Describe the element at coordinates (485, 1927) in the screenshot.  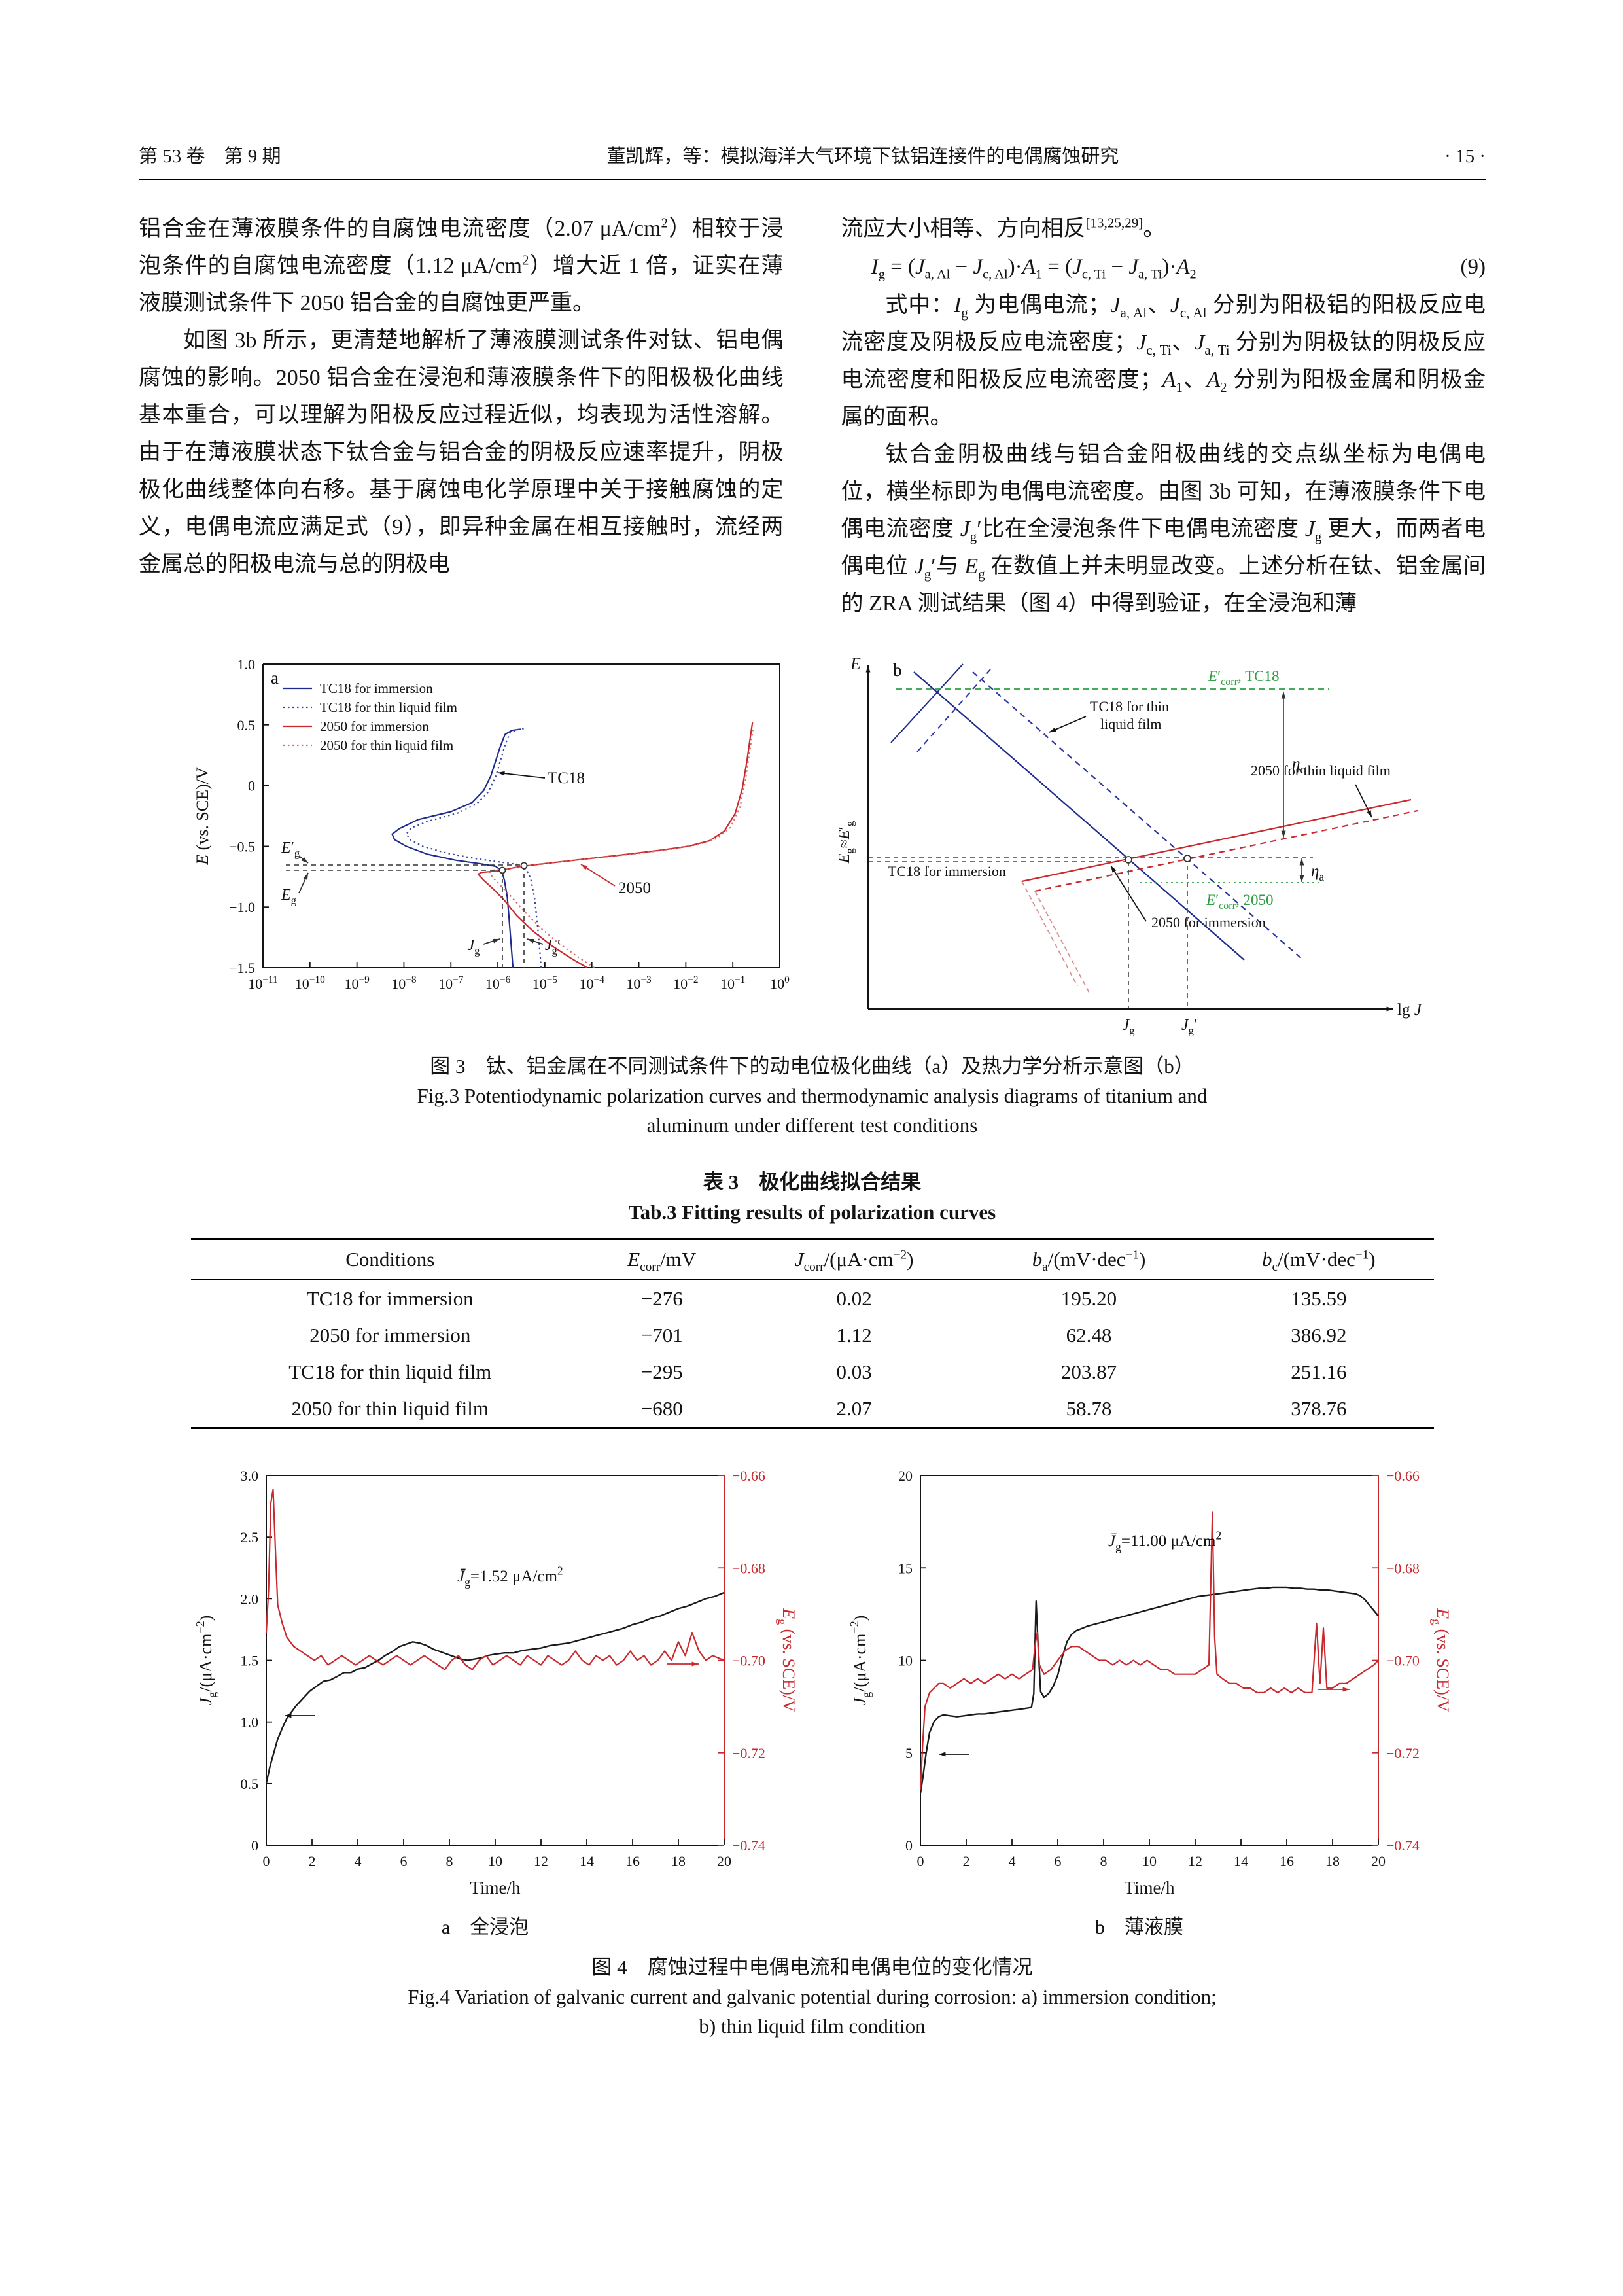
I see `fig4a-subcaption: a 全浸泡` at that location.